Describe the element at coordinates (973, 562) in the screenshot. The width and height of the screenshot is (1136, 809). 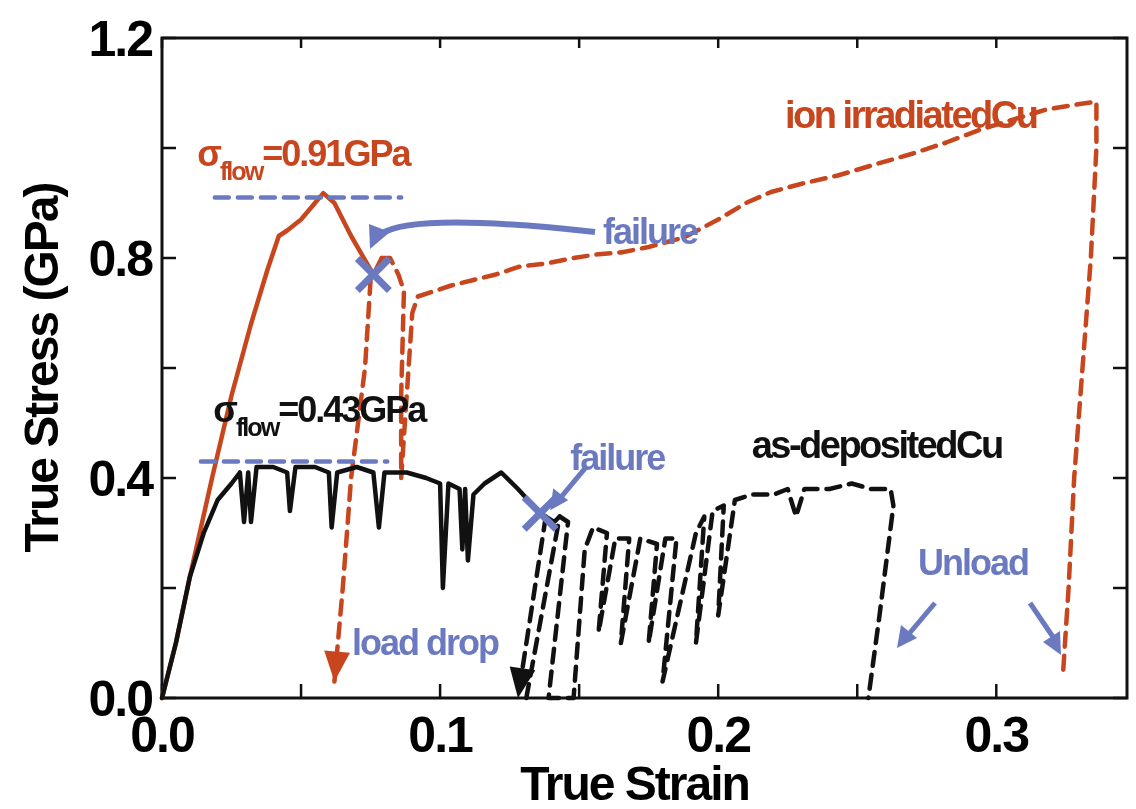
I see `annotation: Unload` at that location.